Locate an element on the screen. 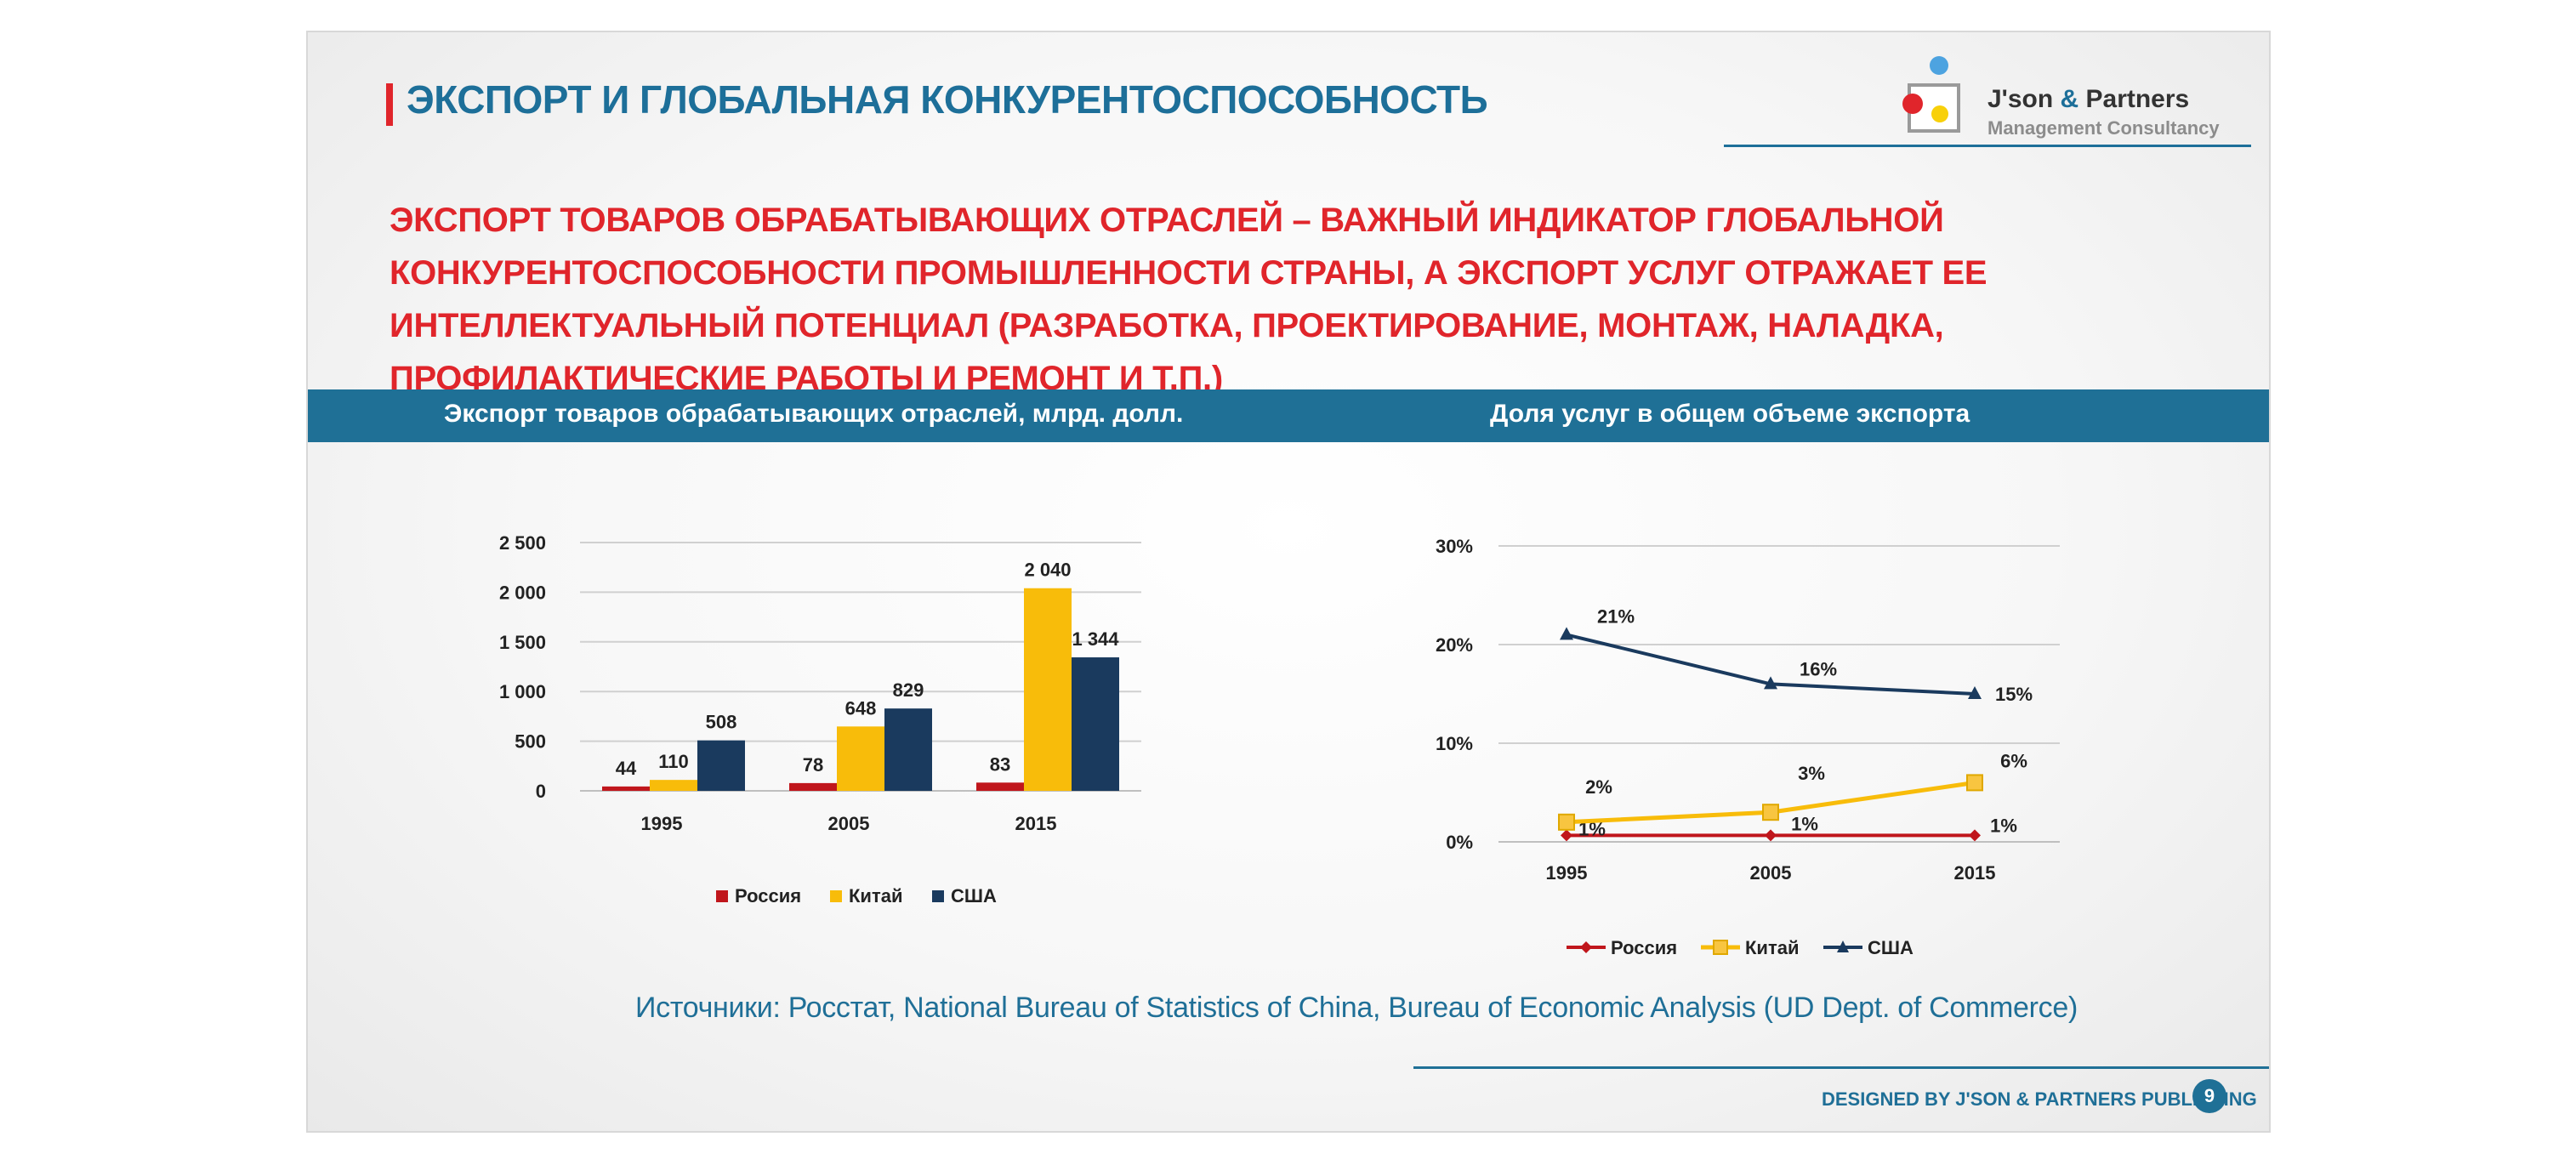 This screenshot has height=1165, width=2576. title-accent-bar is located at coordinates (389, 104).